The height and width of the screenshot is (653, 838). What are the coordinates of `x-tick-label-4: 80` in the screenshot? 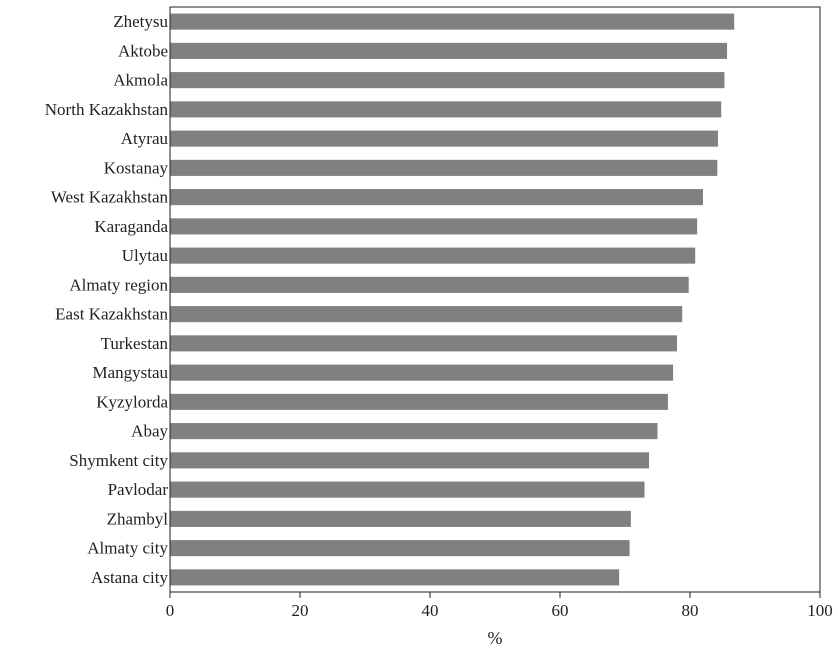 It's located at (690, 610).